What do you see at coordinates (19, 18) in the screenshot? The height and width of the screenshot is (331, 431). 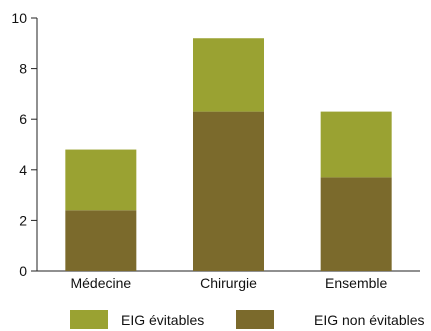 I see `y-tick-label: 10` at bounding box center [19, 18].